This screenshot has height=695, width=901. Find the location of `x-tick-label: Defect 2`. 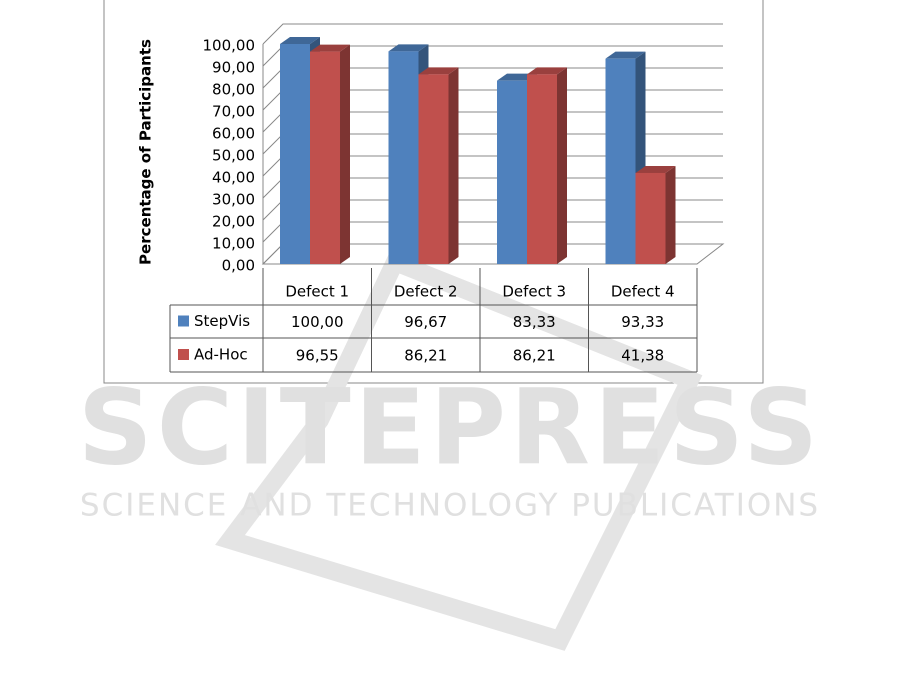

x-tick-label: Defect 2 is located at coordinates (426, 292).